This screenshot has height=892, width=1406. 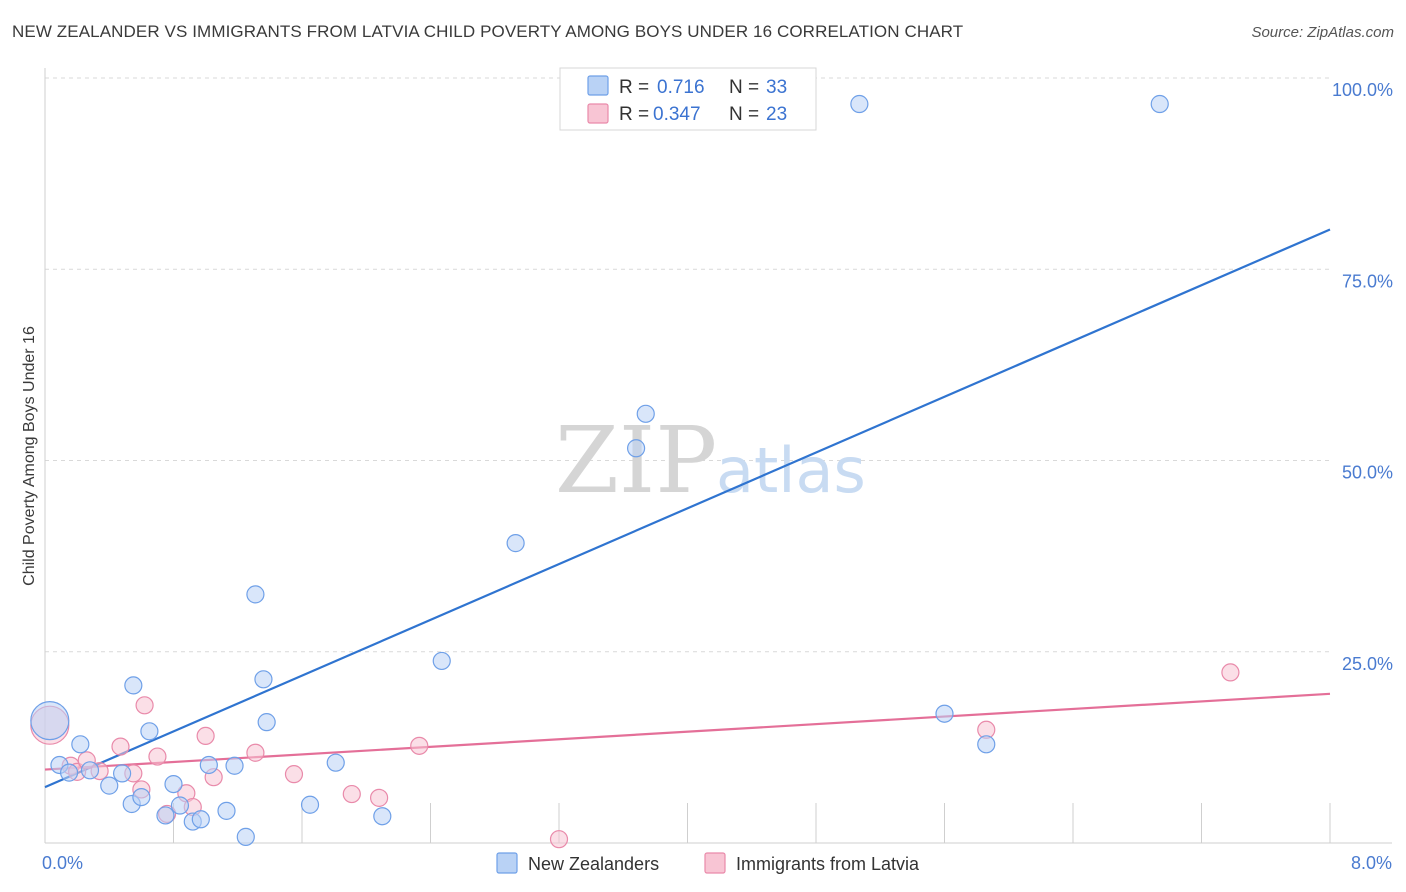 What do you see at coordinates (776, 114) in the screenshot?
I see `legend-n-value-2: 23` at bounding box center [776, 114].